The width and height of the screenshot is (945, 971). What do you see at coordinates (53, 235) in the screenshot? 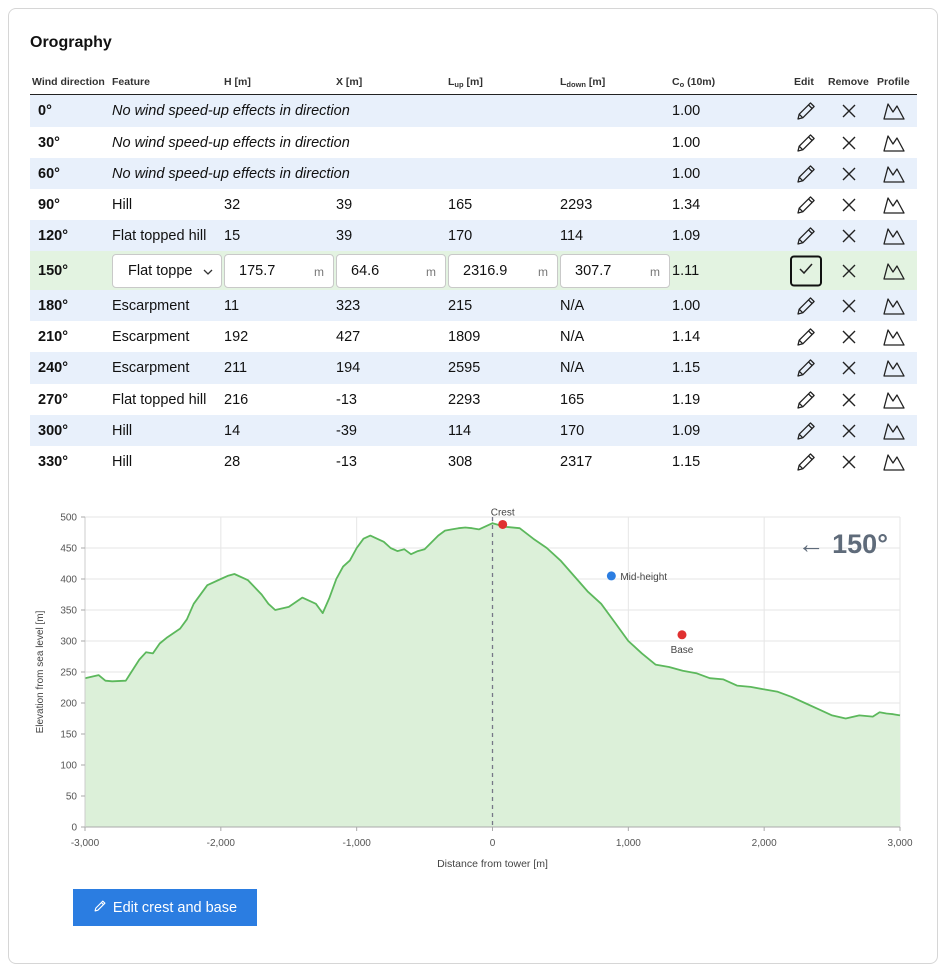
I see `wind-direction-cell: 120°` at bounding box center [53, 235].